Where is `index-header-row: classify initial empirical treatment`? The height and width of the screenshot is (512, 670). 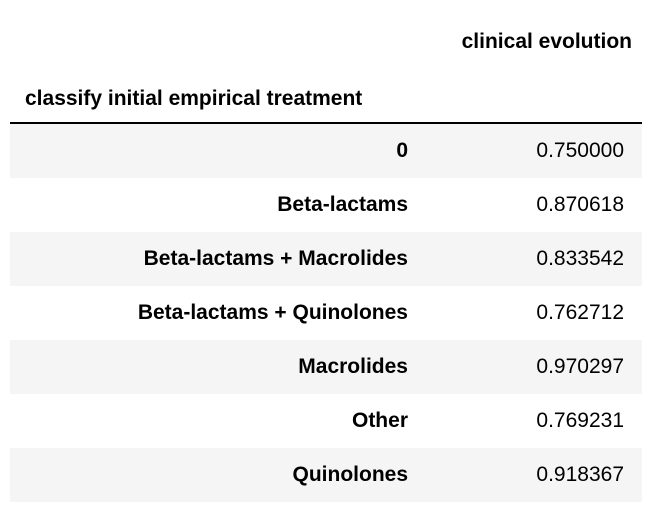
index-header-row: classify initial empirical treatment is located at coordinates (326, 96).